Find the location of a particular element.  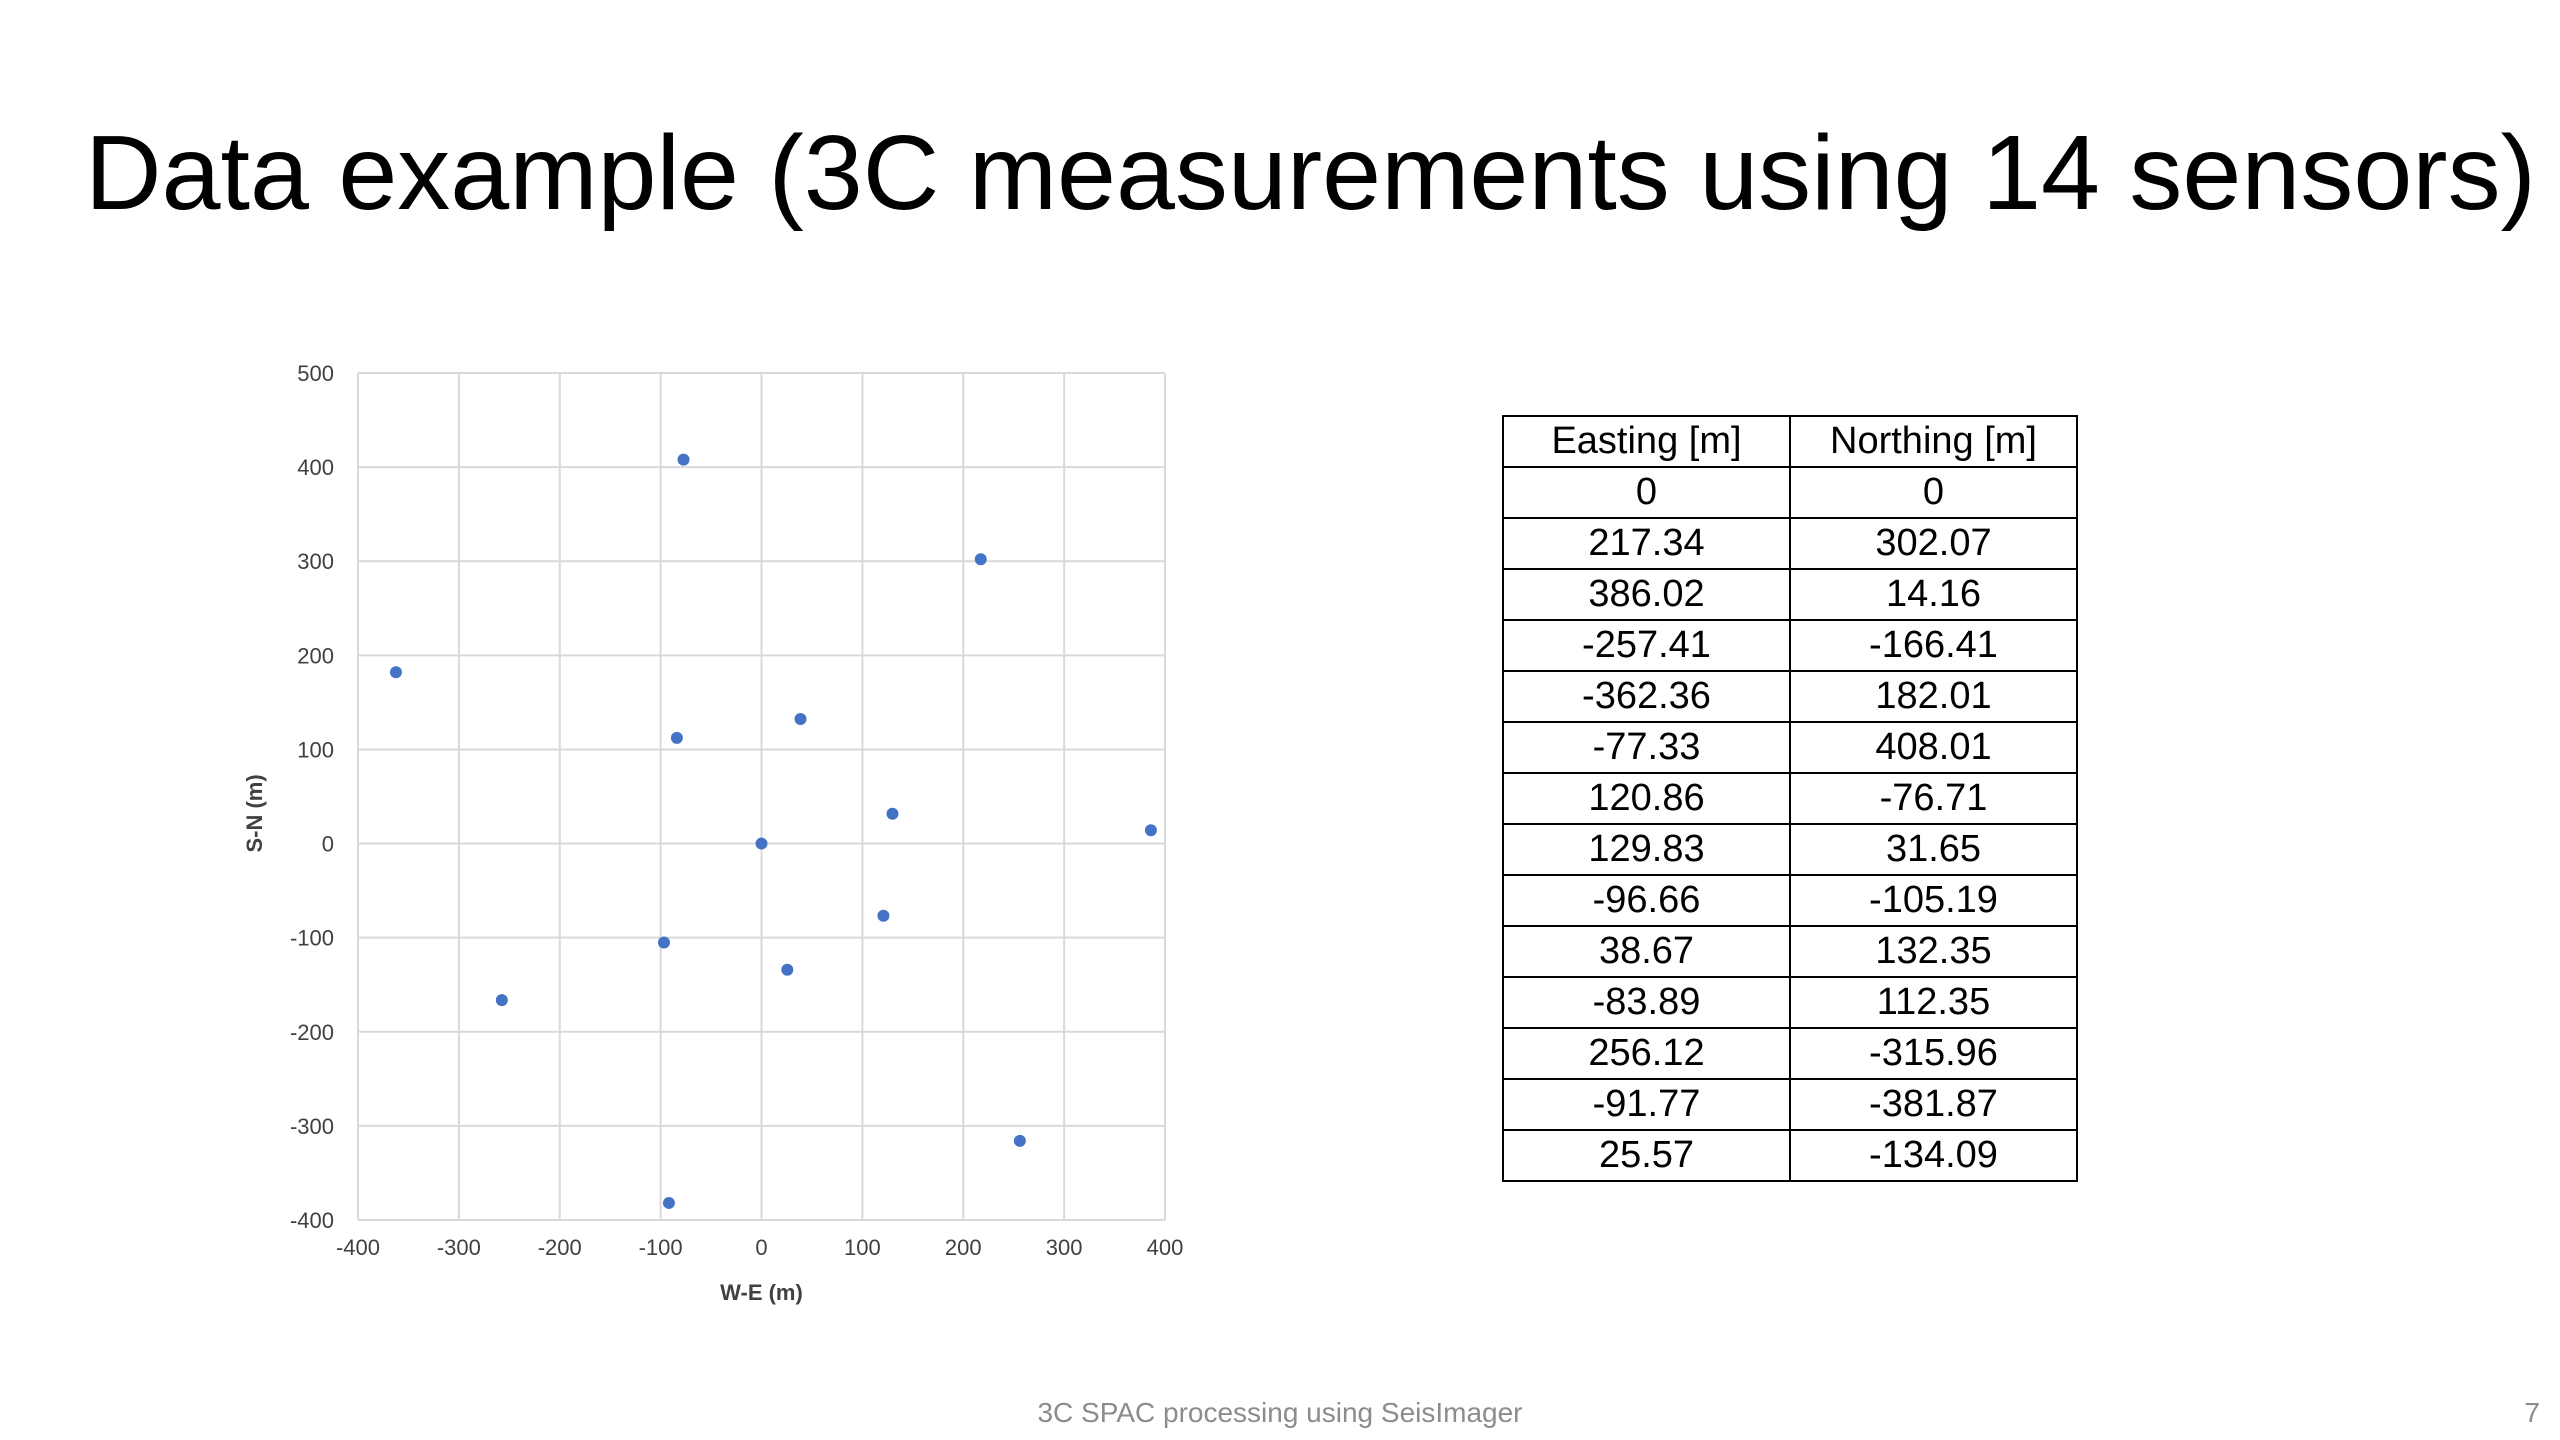

northing-cell: 182.01 is located at coordinates (1933, 696).